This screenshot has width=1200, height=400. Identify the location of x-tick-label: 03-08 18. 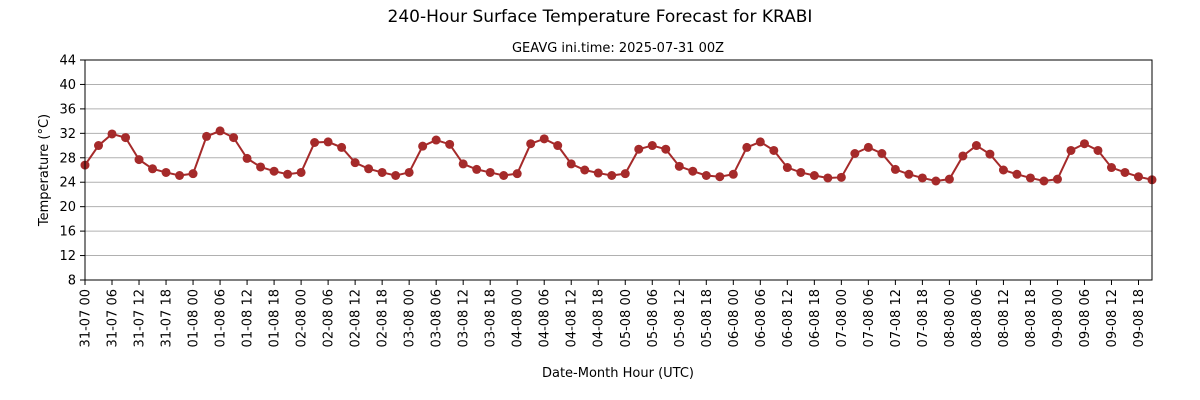
(491, 318).